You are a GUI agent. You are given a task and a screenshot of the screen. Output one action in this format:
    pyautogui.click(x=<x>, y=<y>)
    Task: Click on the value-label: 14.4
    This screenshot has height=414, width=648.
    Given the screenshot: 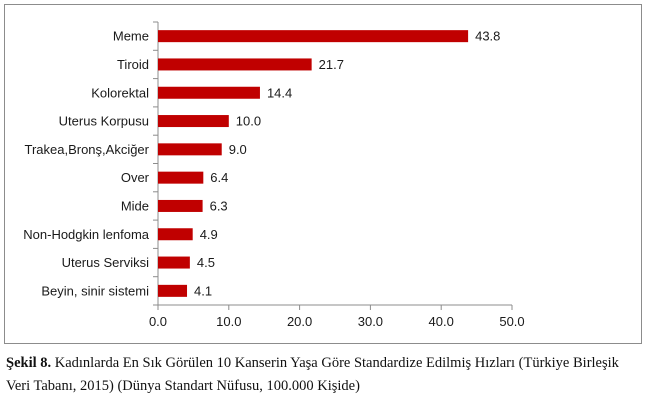 What is the action you would take?
    pyautogui.click(x=279, y=92)
    